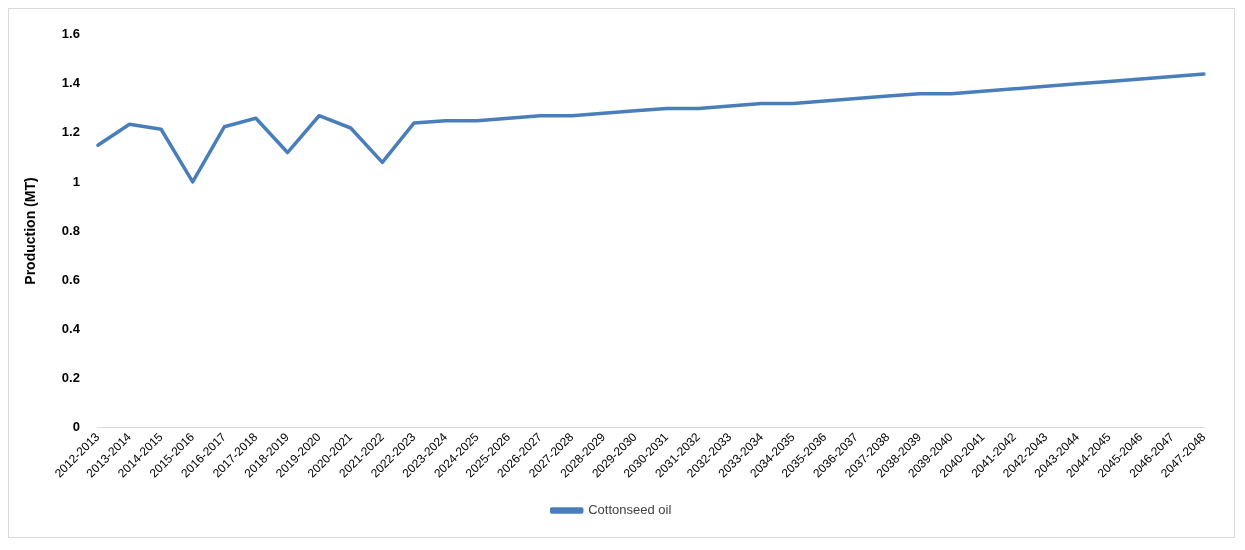 Image resolution: width=1245 pixels, height=550 pixels. Describe the element at coordinates (70, 230) in the screenshot. I see `y-tick-label: 0.8` at that location.